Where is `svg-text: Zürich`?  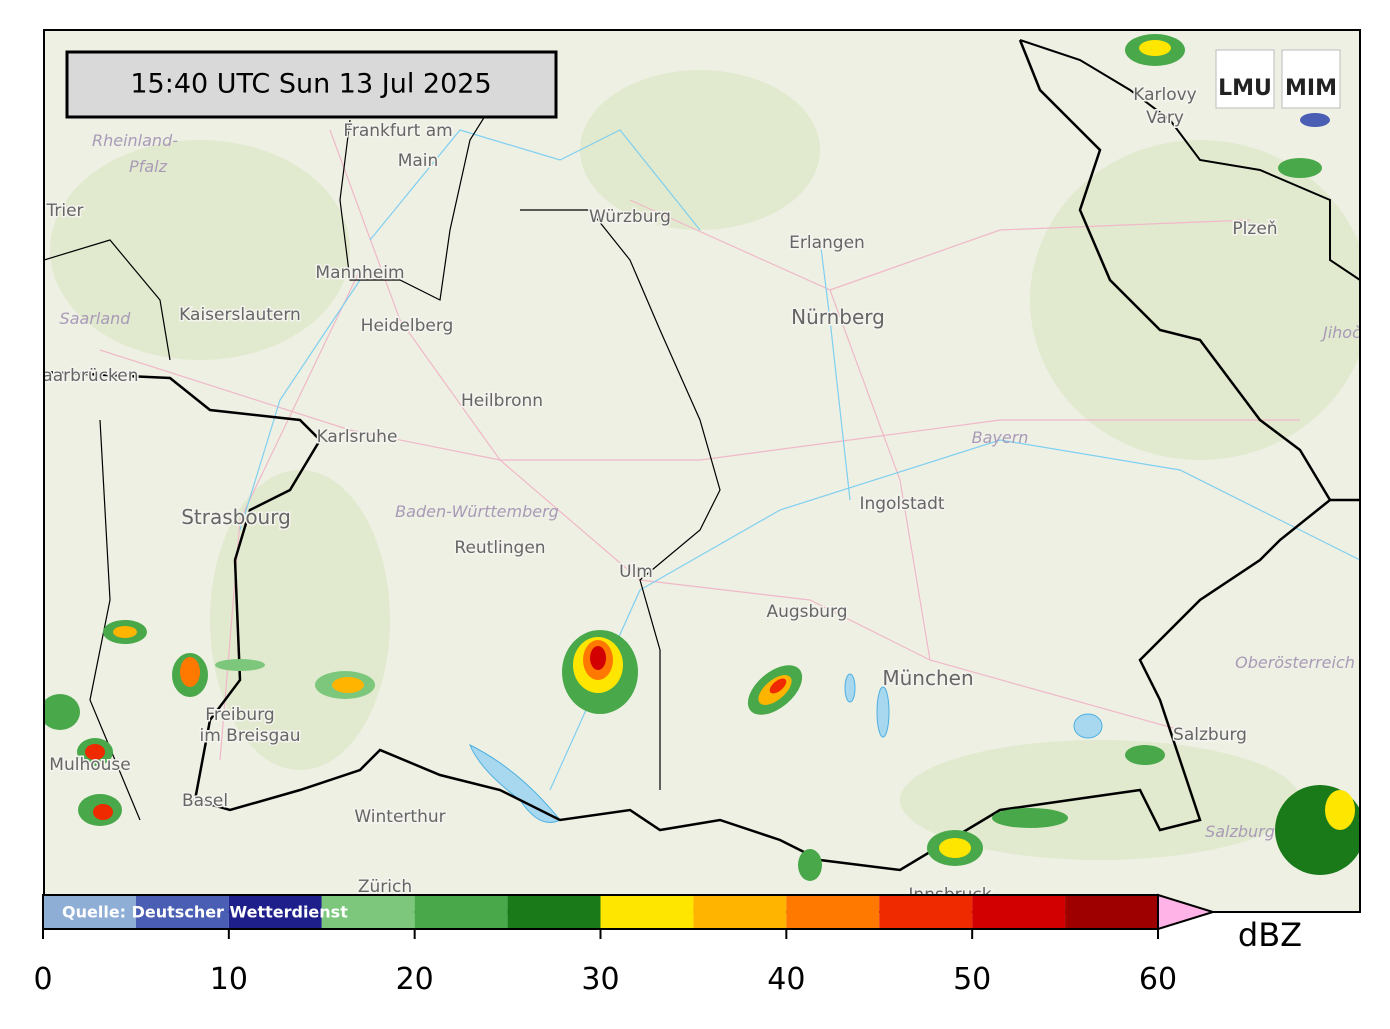
svg-text: Zürich is located at coordinates (385, 887).